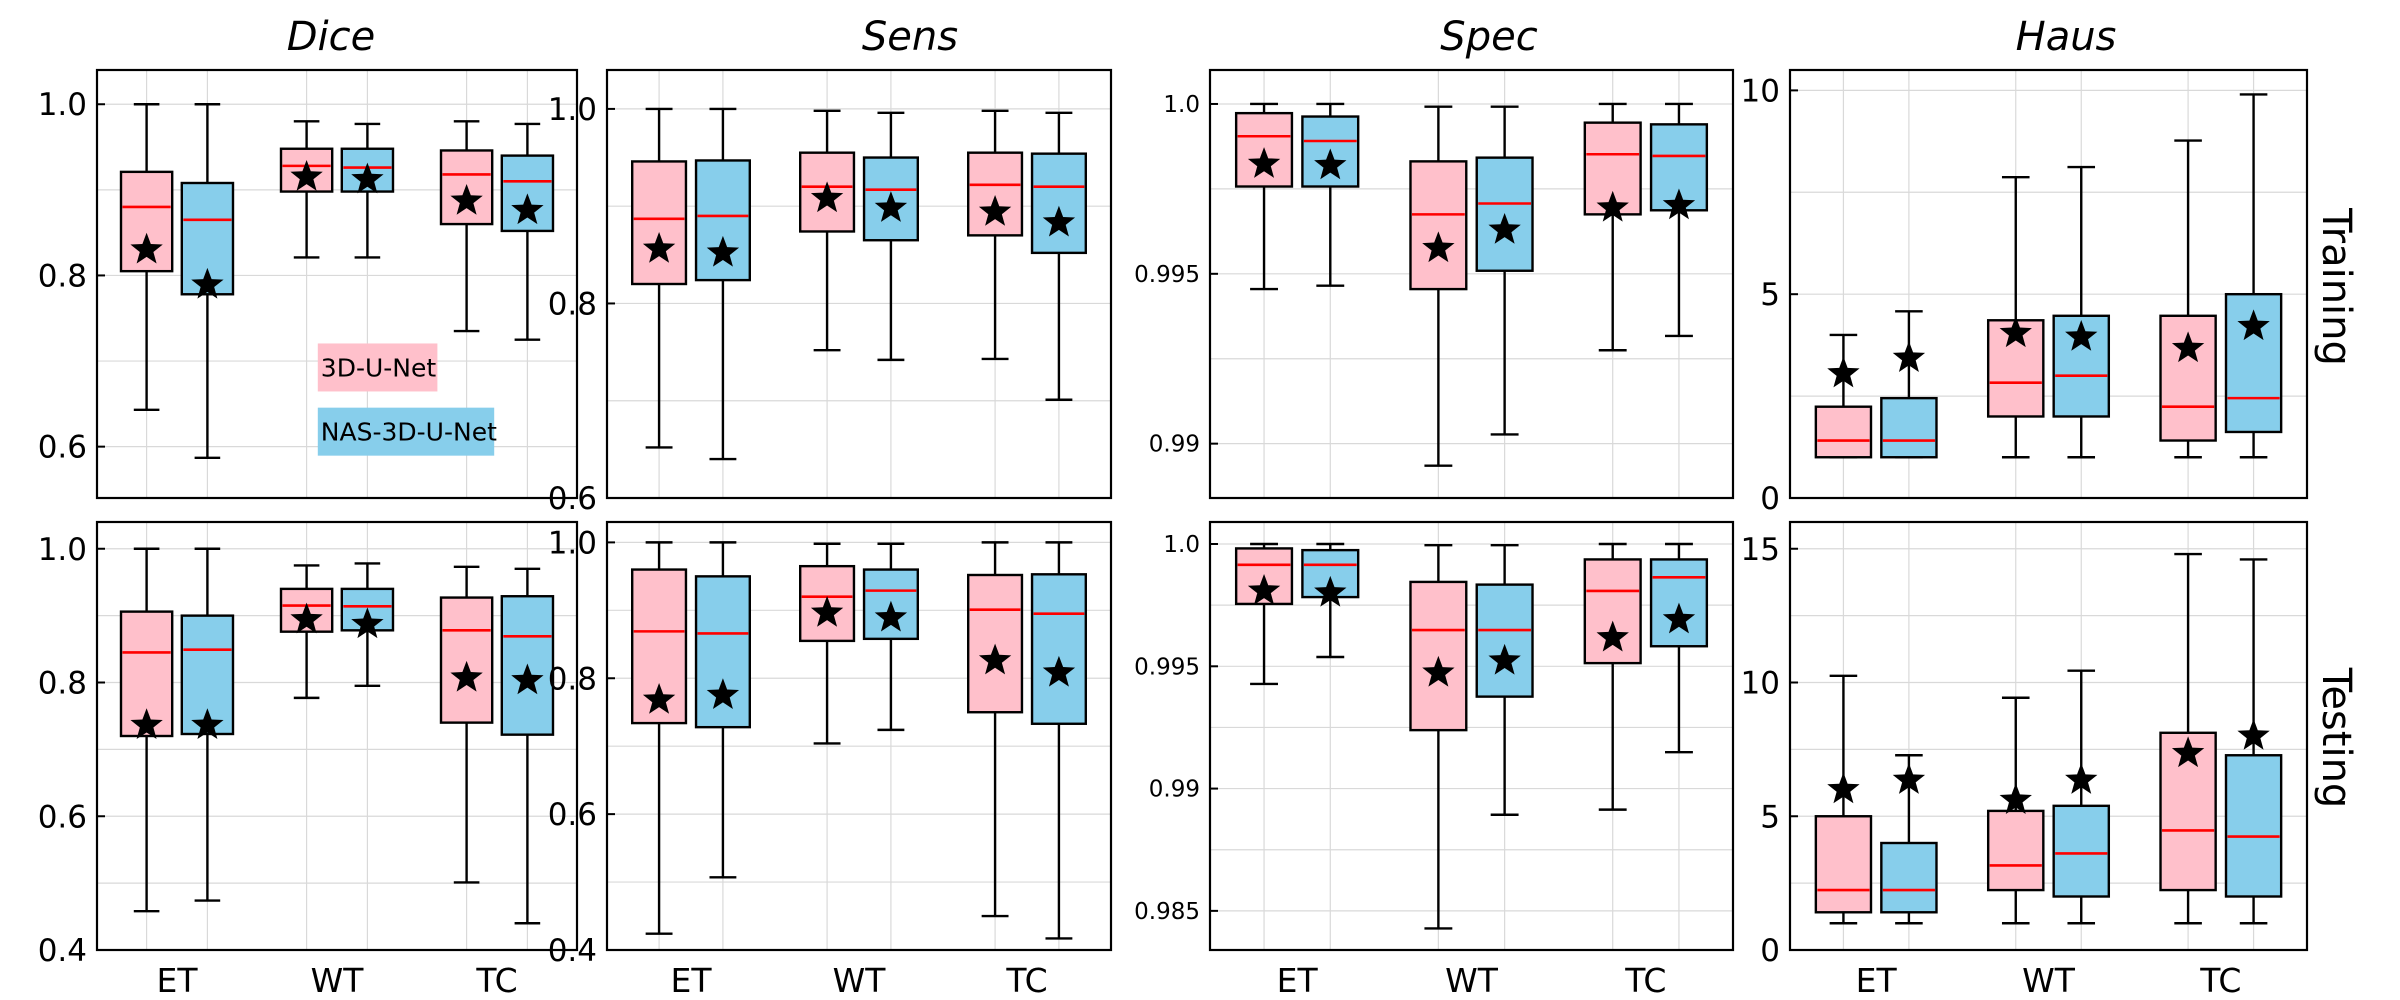 The height and width of the screenshot is (1000, 2400). What do you see at coordinates (1760, 550) in the screenshot?
I see `ytick-label-15: 15` at bounding box center [1760, 550].